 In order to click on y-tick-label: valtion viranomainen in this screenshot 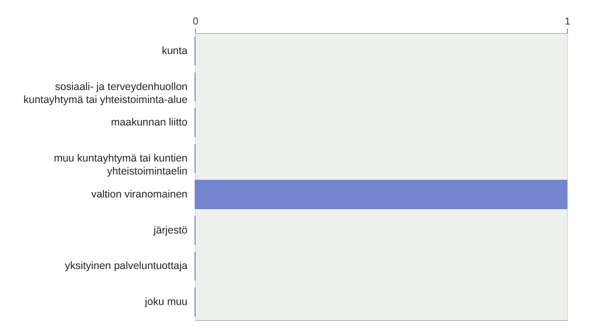, I will do `click(139, 194)`.